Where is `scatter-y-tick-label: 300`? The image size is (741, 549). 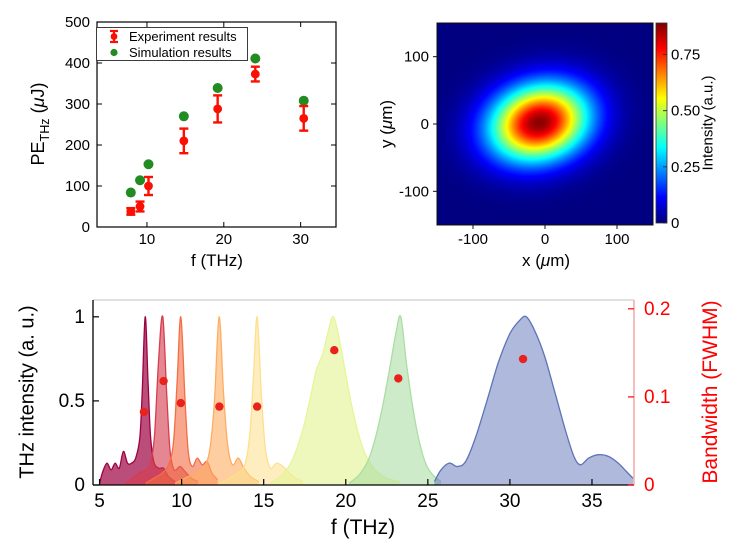 scatter-y-tick-label: 300 is located at coordinates (77, 104).